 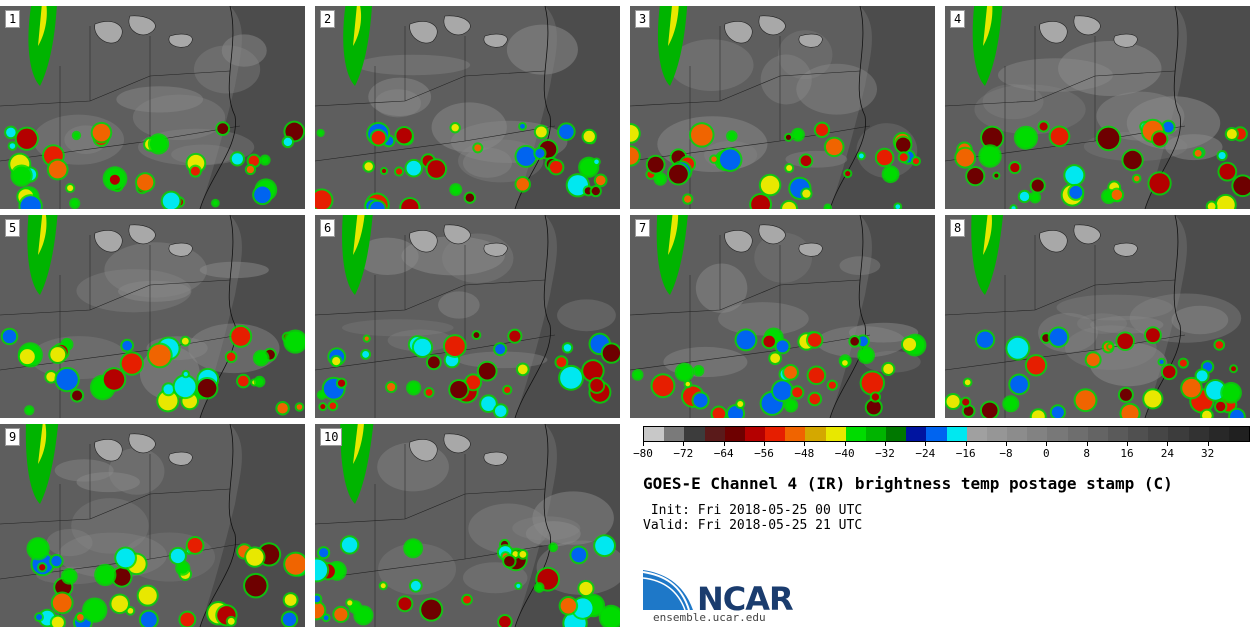 What do you see at coordinates (328, 19) in the screenshot?
I see `member-number-label: 2` at bounding box center [328, 19].